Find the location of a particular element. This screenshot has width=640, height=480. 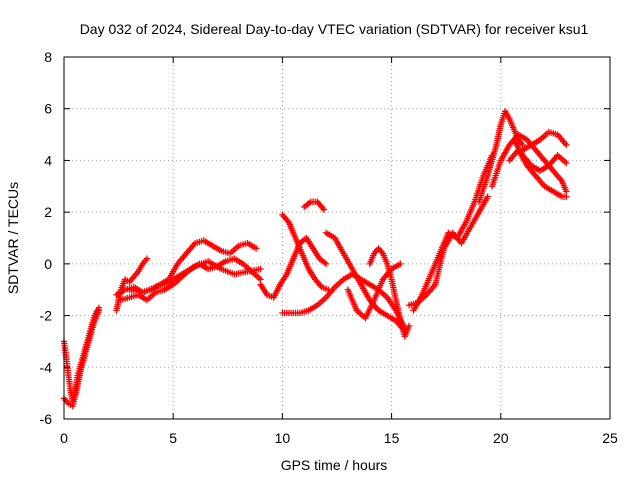

series-arc-h is located at coordinates (305, 252).